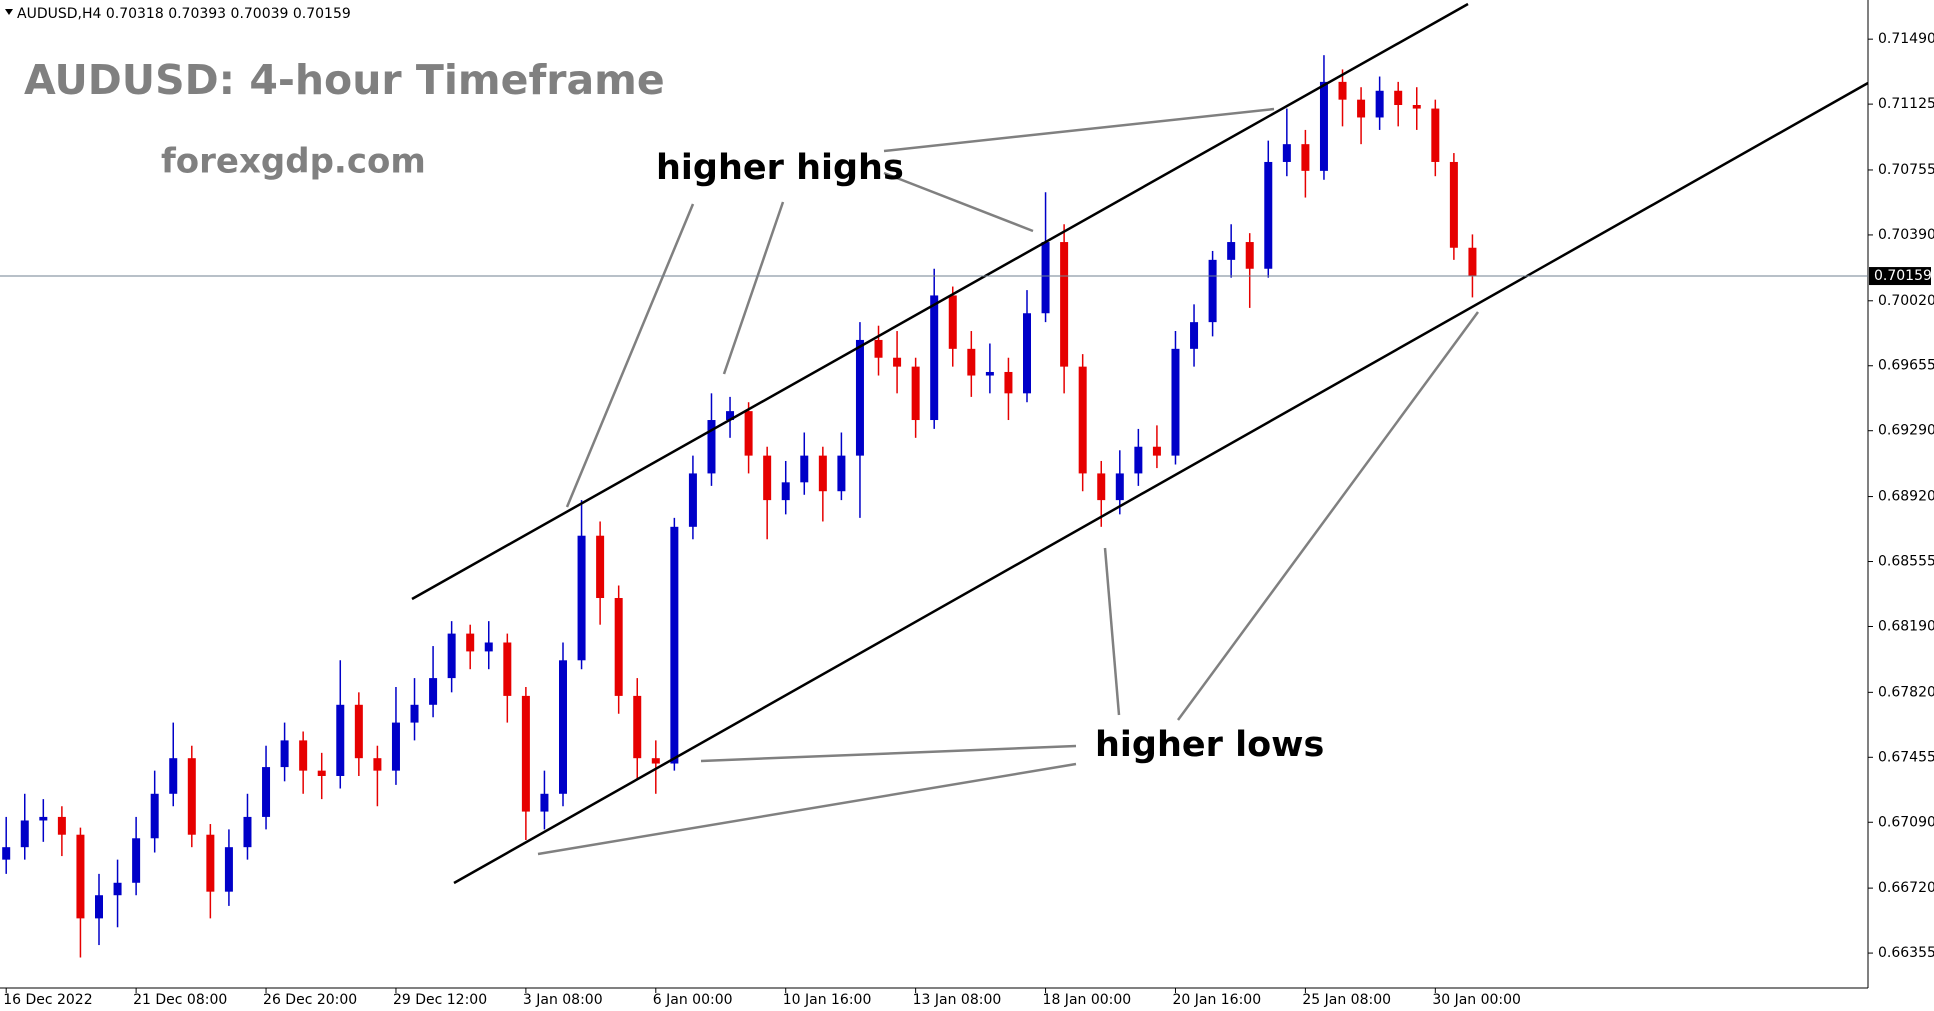  I want to click on y-tick-label: 0.70390, so click(1906, 235).